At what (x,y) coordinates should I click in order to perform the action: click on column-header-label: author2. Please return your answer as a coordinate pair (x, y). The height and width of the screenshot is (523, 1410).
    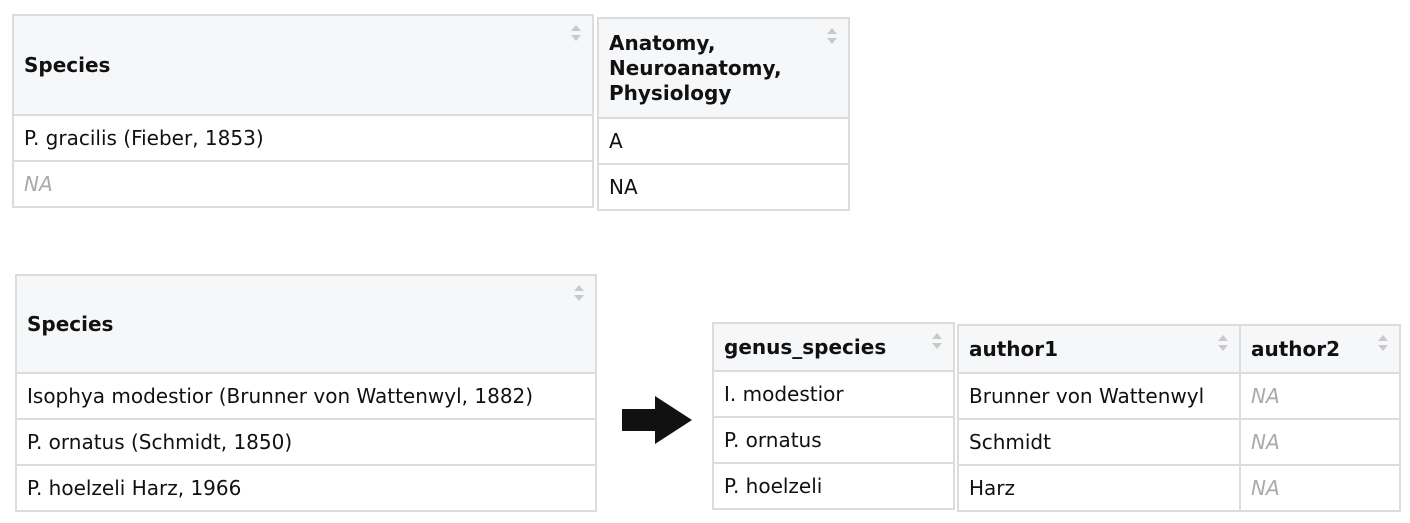
    Looking at the image, I should click on (1296, 348).